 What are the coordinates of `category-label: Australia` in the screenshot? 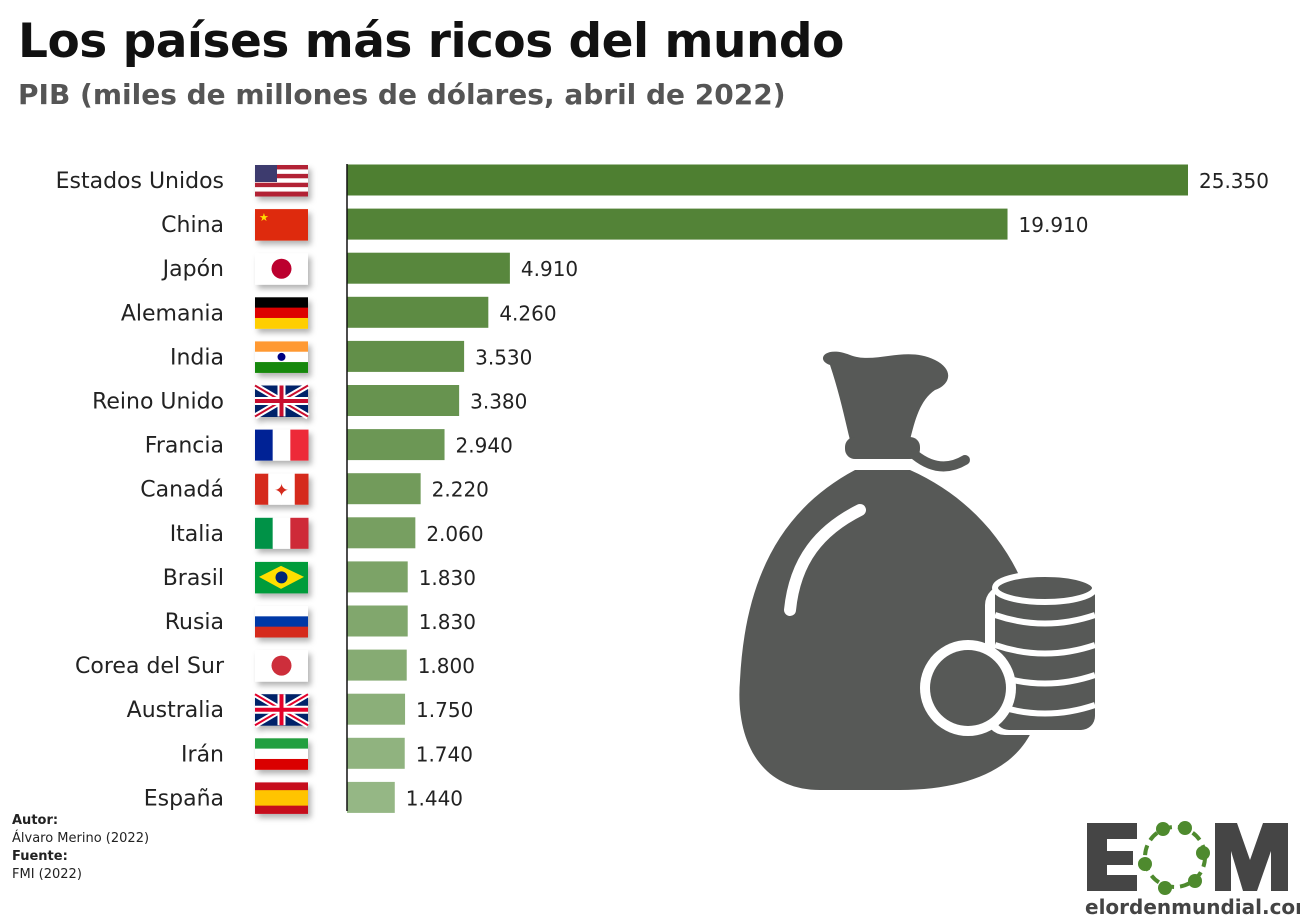 It's located at (175, 710).